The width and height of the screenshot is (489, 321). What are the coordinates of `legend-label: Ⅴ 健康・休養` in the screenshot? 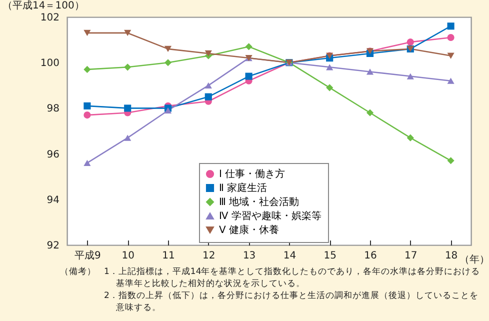 It's located at (249, 230).